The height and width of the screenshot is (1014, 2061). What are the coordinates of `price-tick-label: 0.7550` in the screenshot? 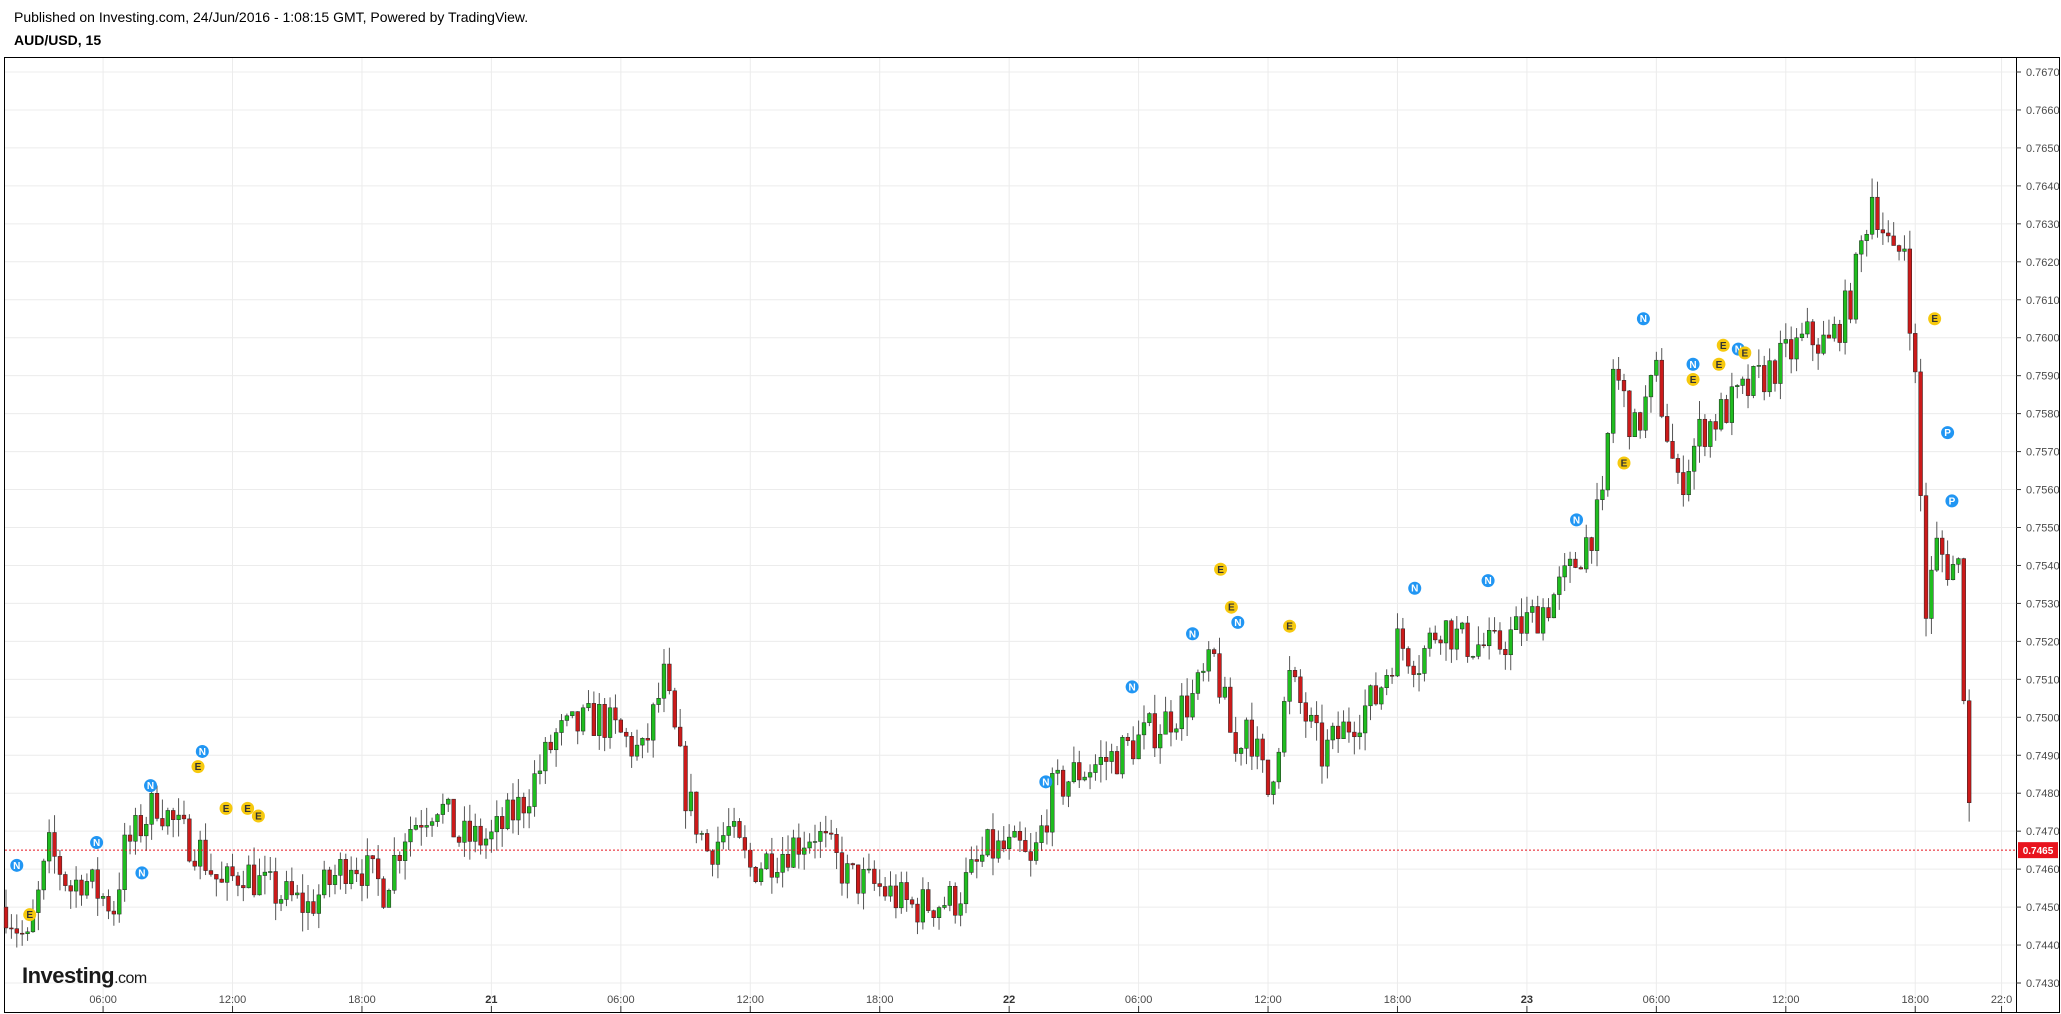 It's located at (2043, 529).